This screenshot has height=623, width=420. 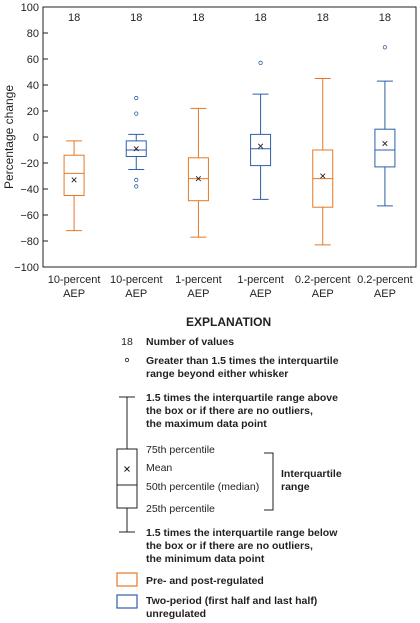 I want to click on legend-min-text-3: the minimum data point, so click(x=205, y=559).